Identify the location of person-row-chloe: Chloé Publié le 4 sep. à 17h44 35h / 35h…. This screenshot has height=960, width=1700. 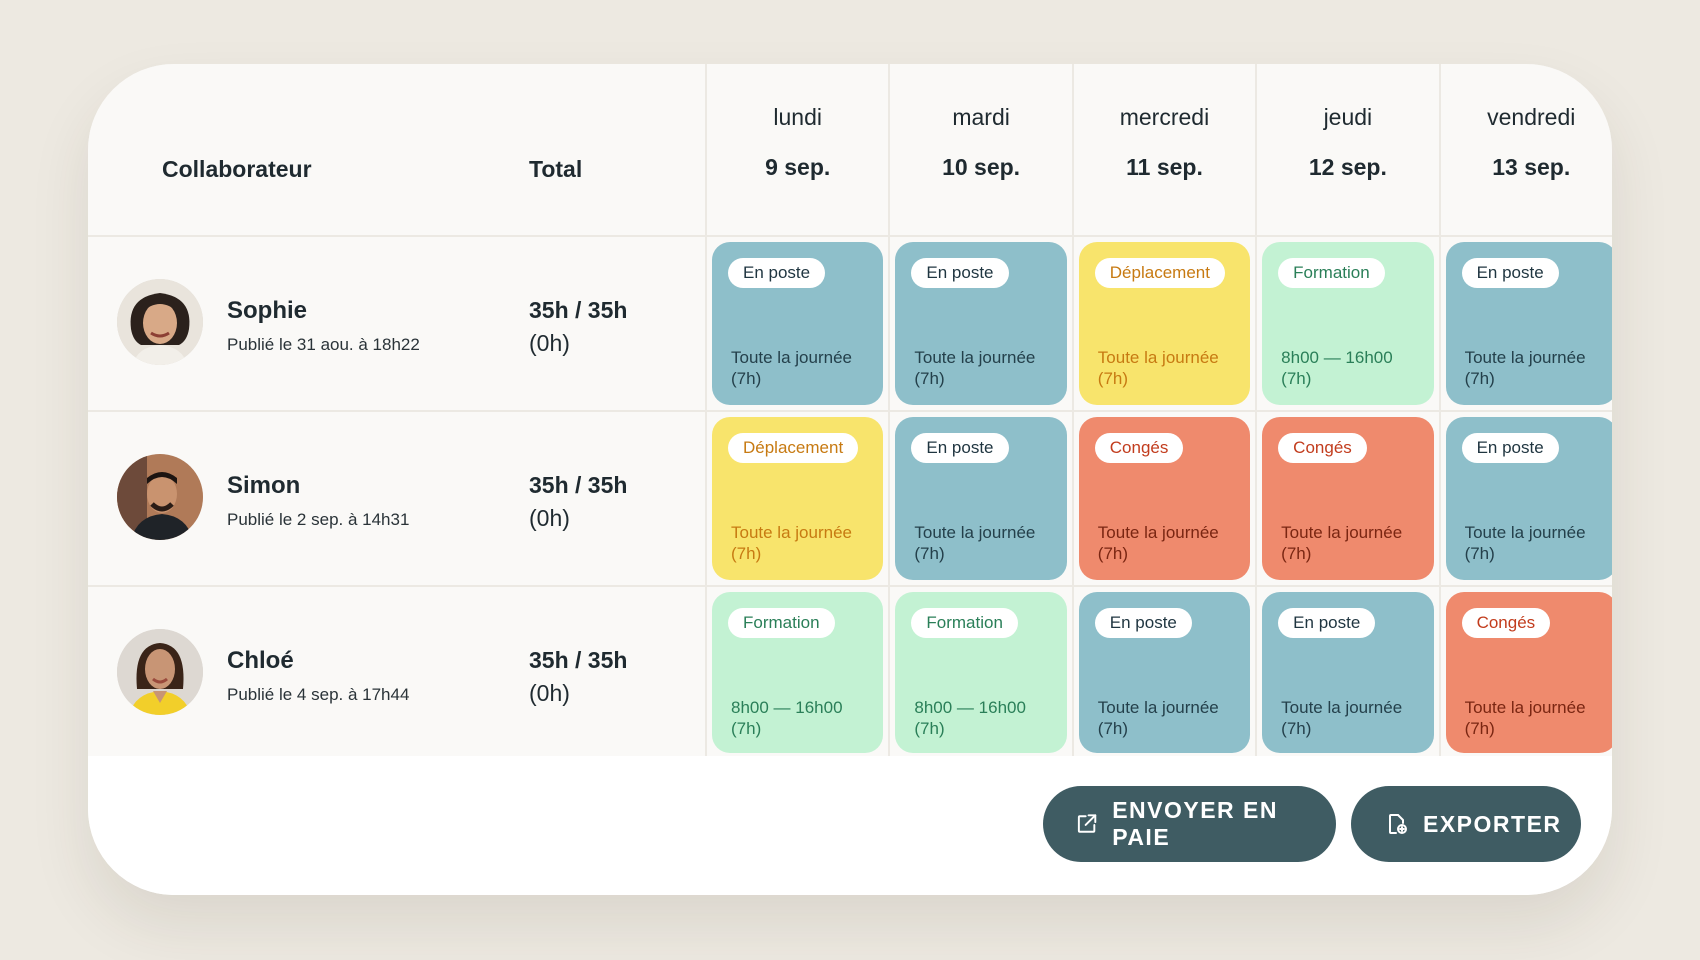
(396, 672).